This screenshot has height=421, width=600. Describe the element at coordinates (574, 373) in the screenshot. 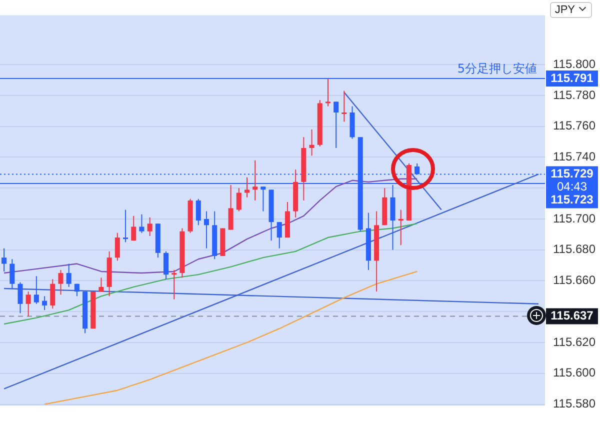

I see `y-tick-label: 115.600` at that location.